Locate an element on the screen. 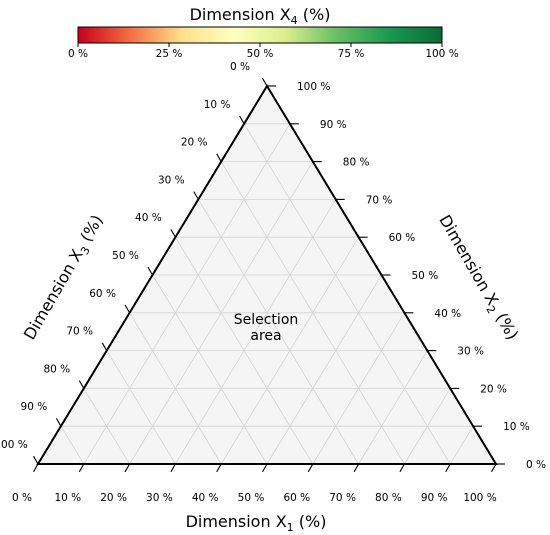 The image size is (550, 535). colorbar-tick-label: 75 % is located at coordinates (351, 54).